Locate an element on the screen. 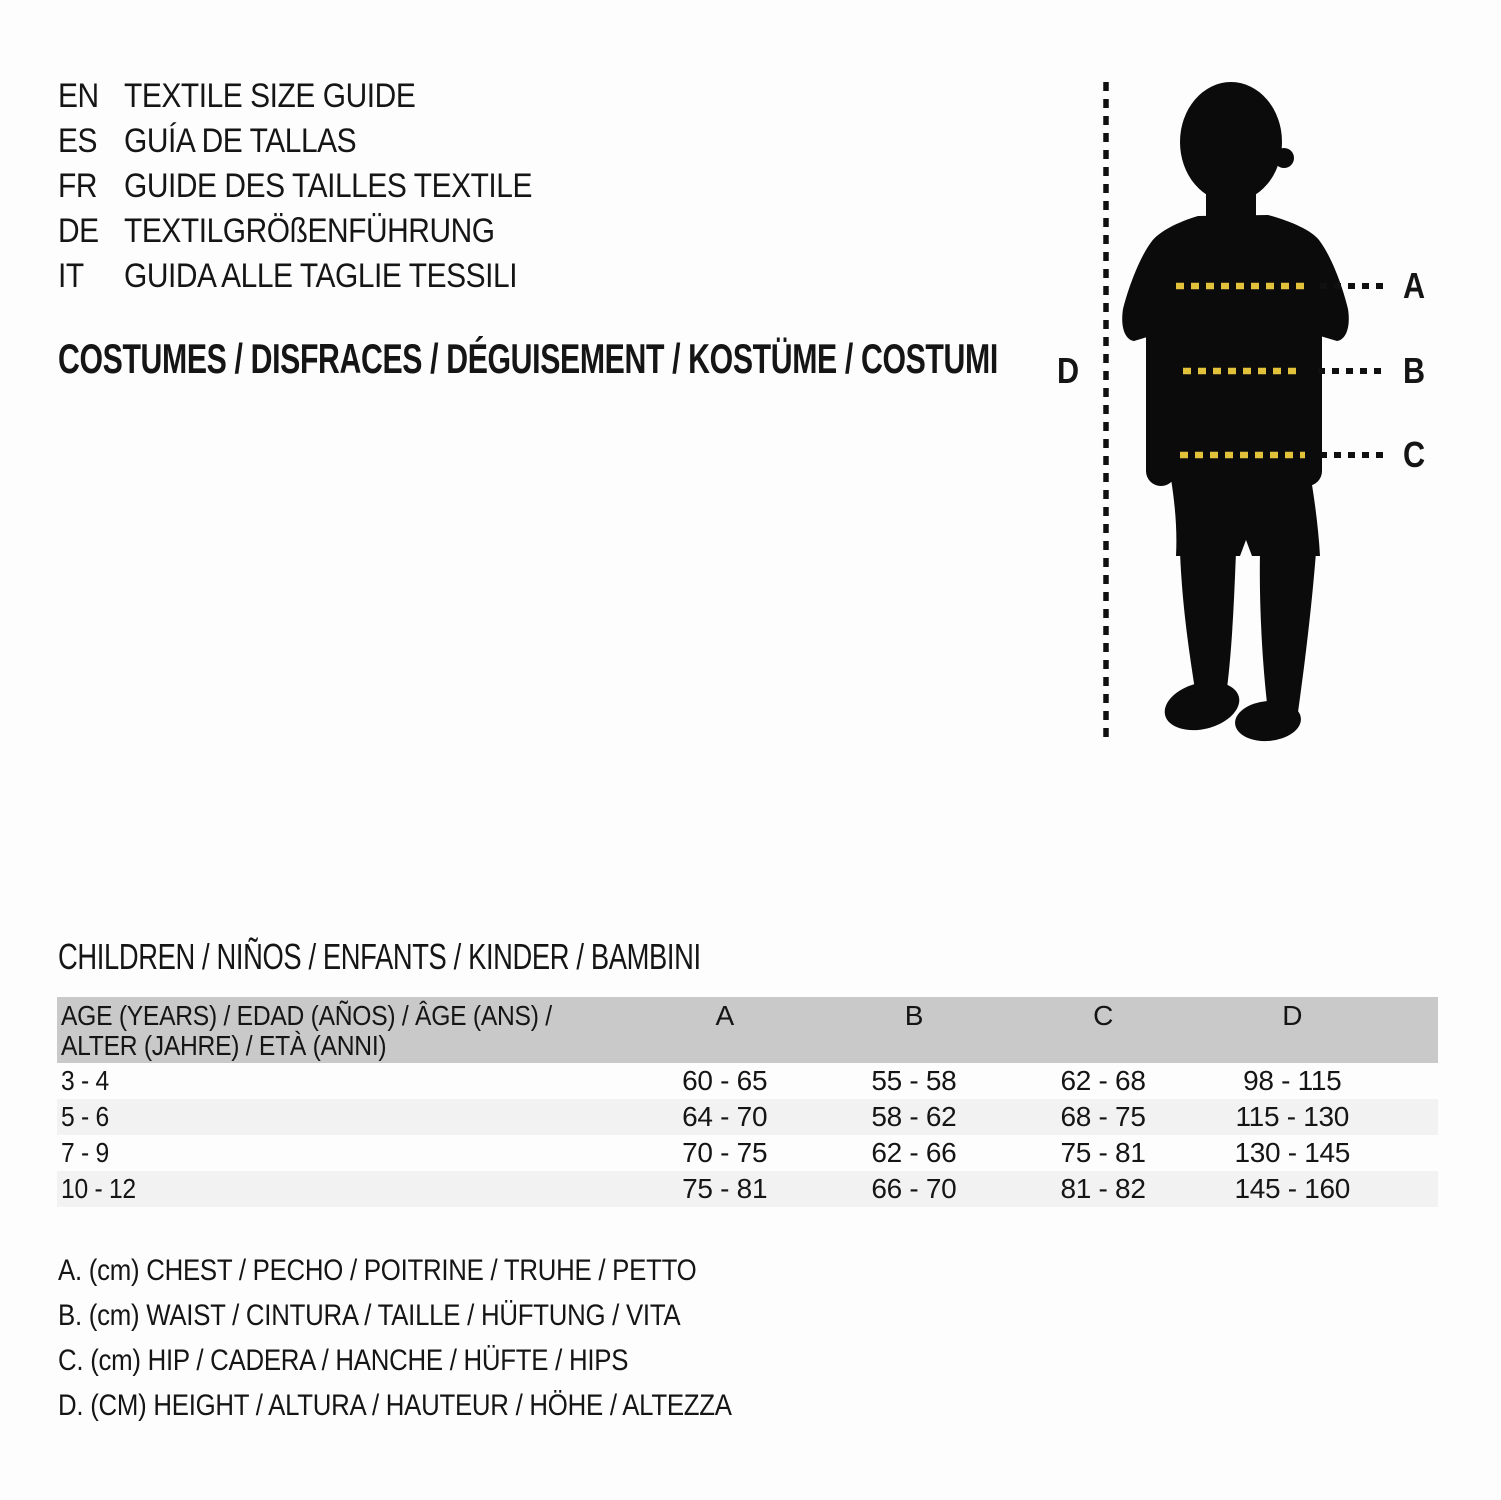  measure-label-chest: A is located at coordinates (1414, 285).